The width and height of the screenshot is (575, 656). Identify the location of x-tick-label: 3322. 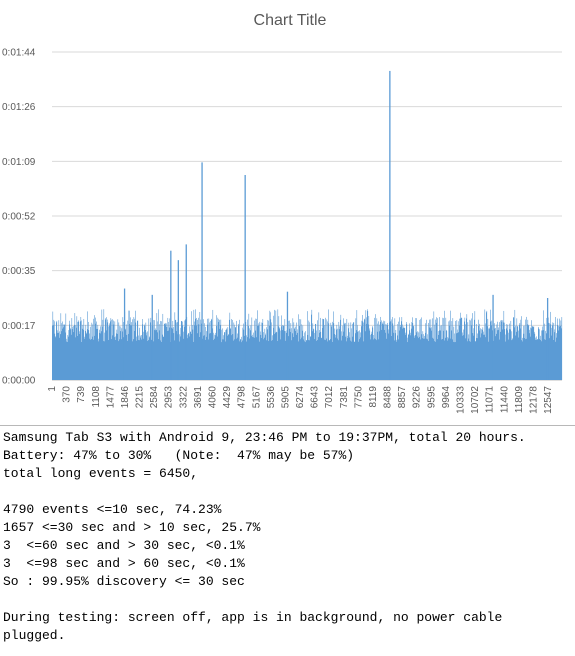
(183, 397).